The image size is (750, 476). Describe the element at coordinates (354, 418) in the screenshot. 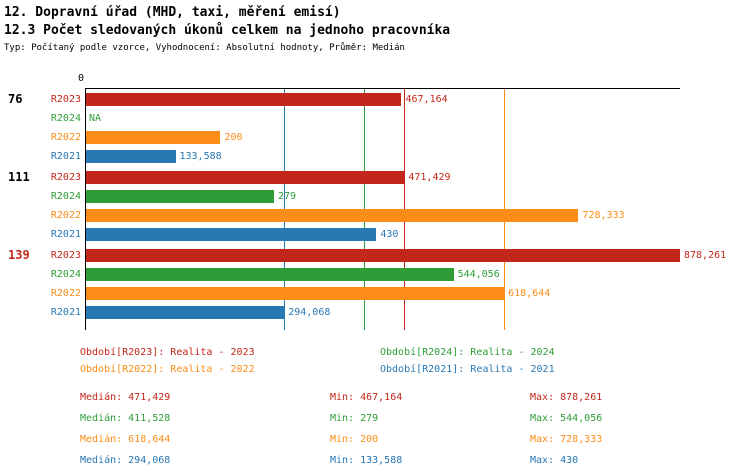

I see `stat-min-r2024: Min: 279` at that location.